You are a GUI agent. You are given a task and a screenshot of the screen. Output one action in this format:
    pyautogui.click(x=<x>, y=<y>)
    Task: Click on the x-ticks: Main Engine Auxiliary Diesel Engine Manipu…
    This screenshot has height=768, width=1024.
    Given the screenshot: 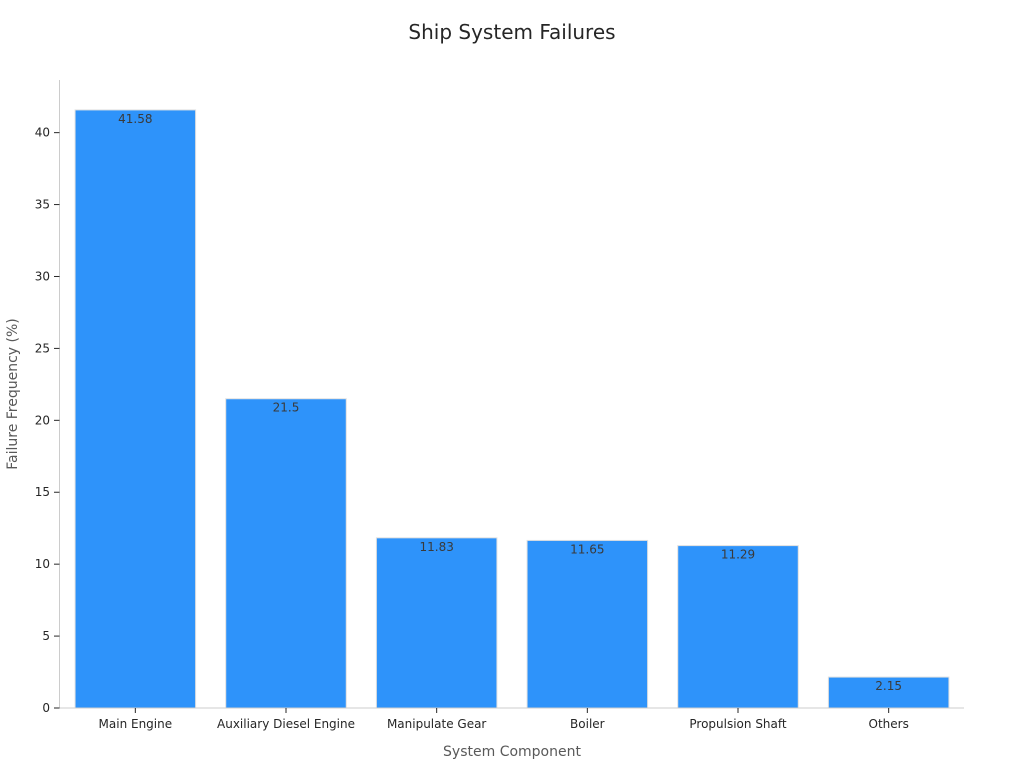 What is the action you would take?
    pyautogui.click(x=504, y=719)
    